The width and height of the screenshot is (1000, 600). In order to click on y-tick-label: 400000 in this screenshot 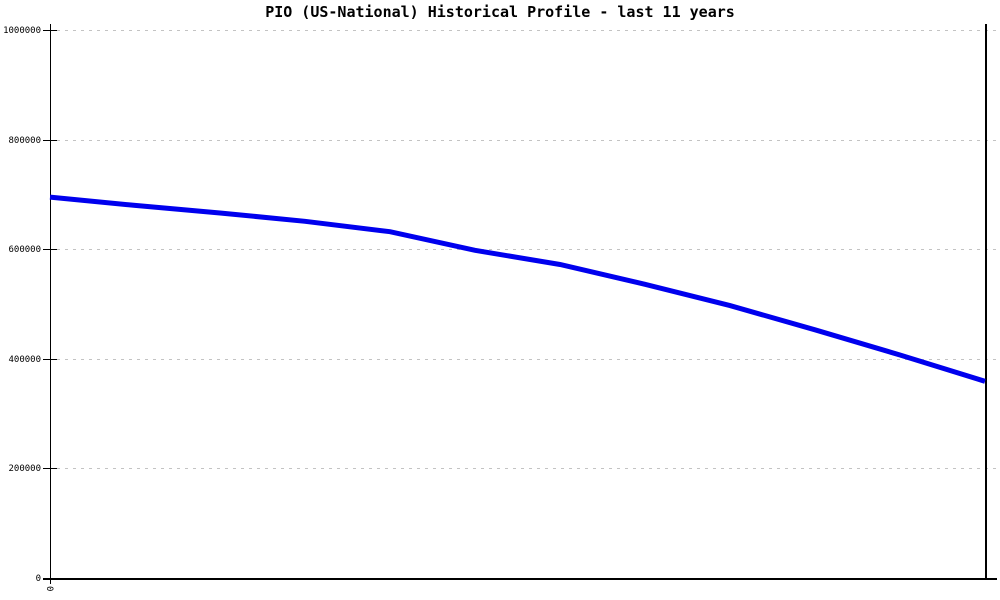, I will do `click(24, 360)`.